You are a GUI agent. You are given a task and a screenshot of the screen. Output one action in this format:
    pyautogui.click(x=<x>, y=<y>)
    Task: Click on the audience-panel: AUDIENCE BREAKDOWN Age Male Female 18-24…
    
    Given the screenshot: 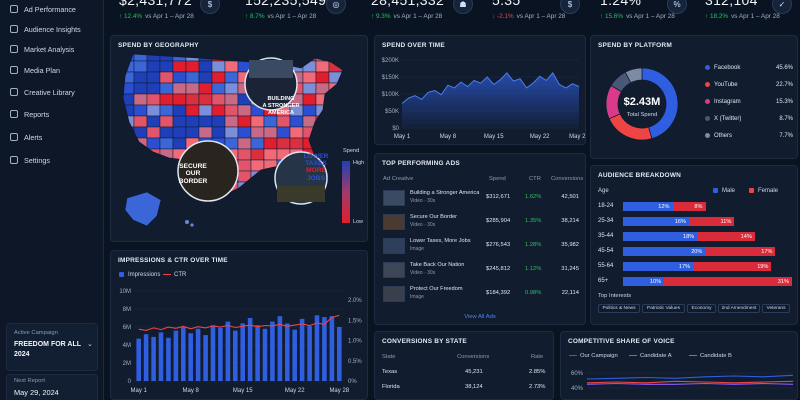 What is the action you would take?
    pyautogui.click(x=694, y=245)
    